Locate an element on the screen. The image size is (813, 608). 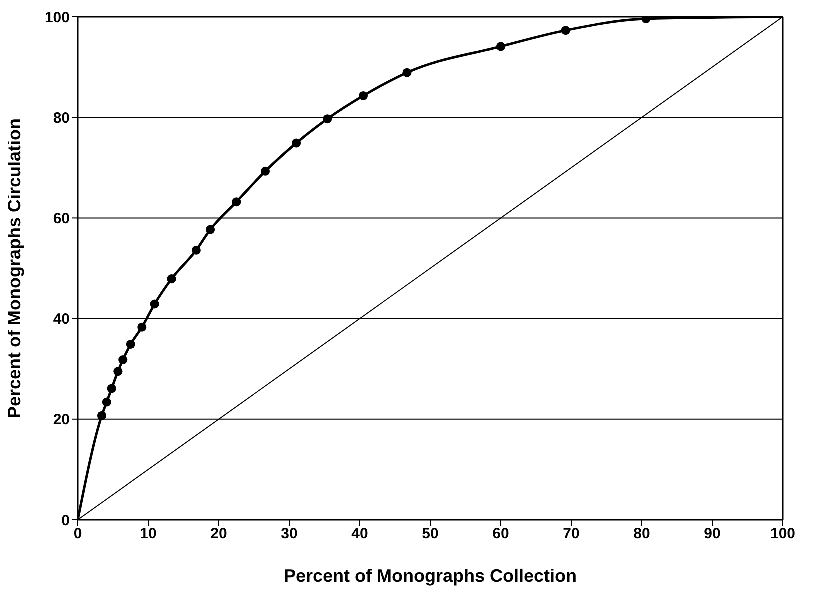
x-tick-label: 30 is located at coordinates (289, 534).